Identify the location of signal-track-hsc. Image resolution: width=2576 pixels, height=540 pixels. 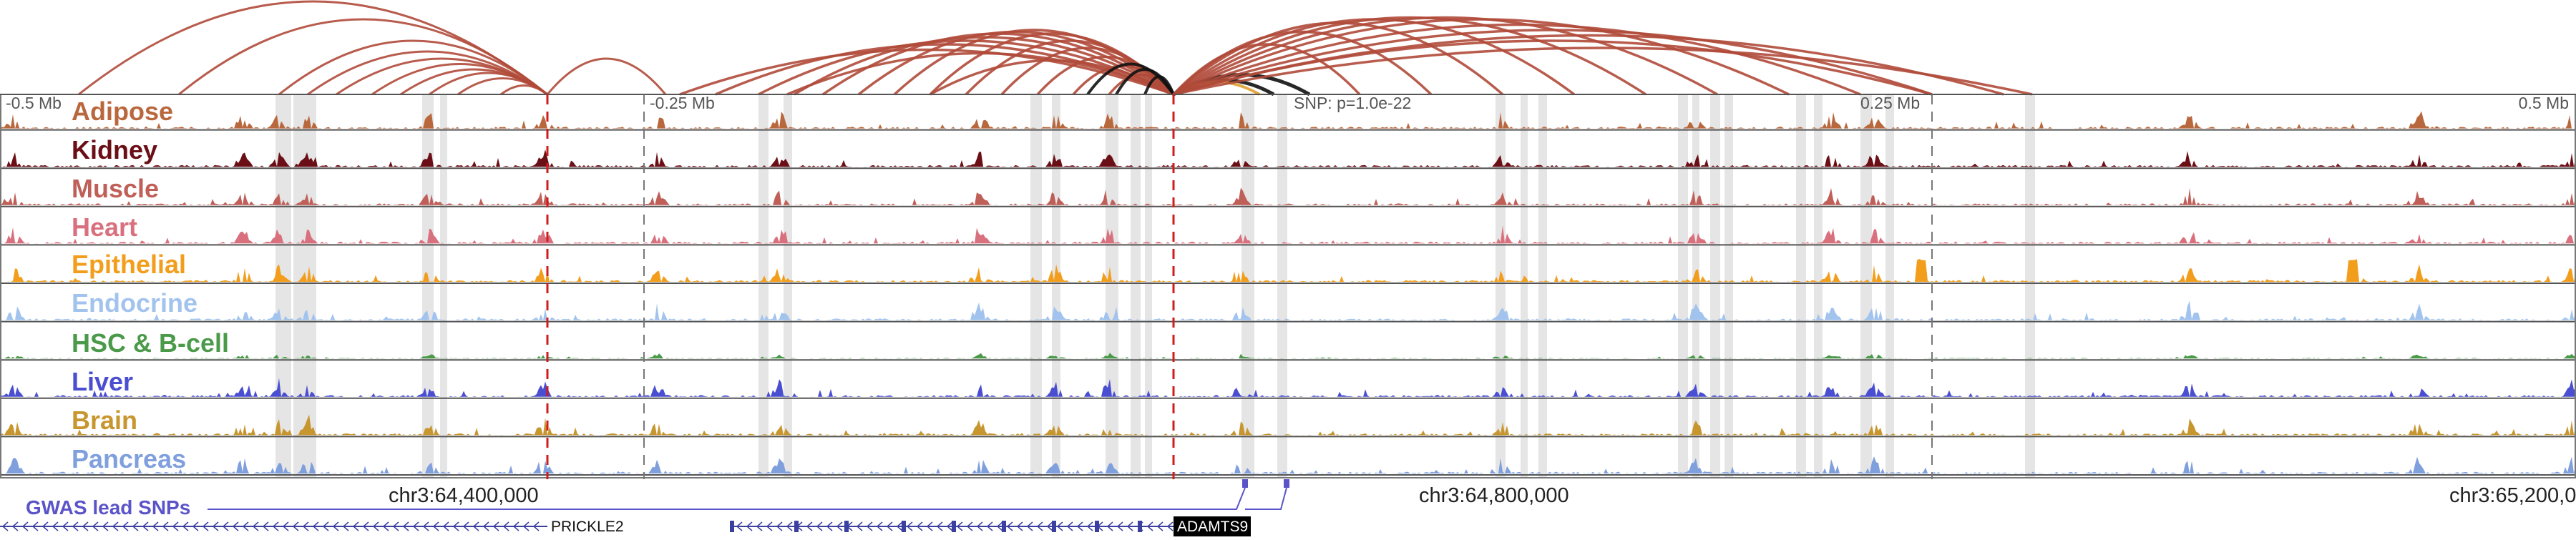
(1288, 356).